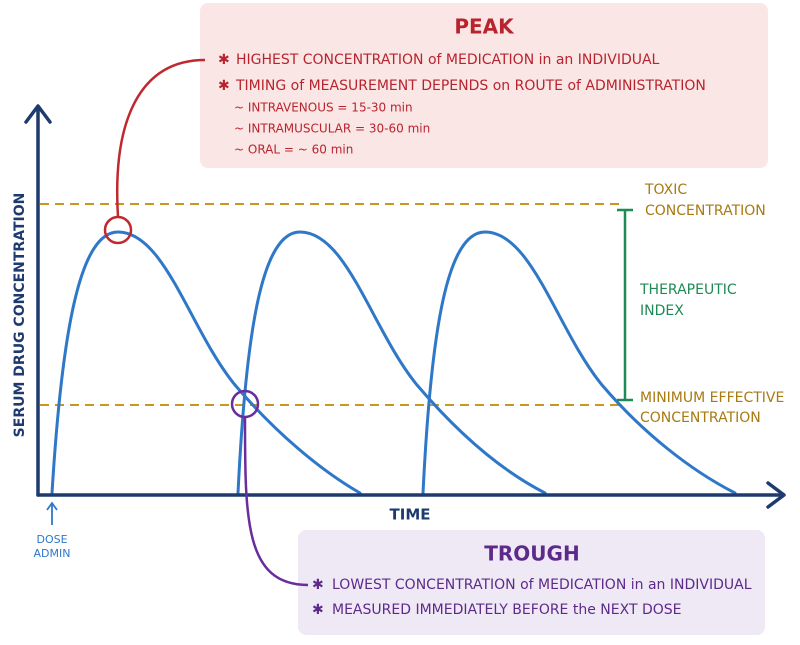 The width and height of the screenshot is (800, 645). I want to click on trough-box, so click(531, 582).